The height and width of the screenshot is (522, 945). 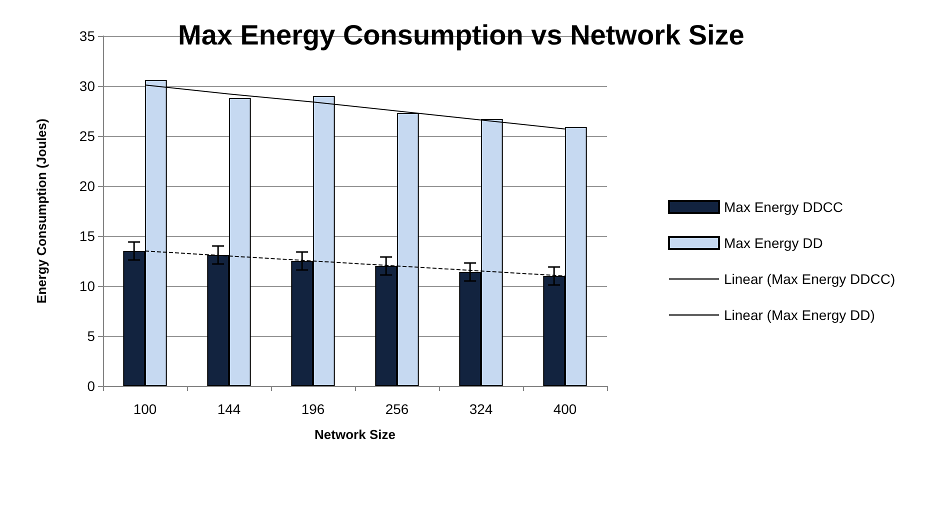 What do you see at coordinates (773, 243) in the screenshot?
I see `legend-label: Max Energy DD` at bounding box center [773, 243].